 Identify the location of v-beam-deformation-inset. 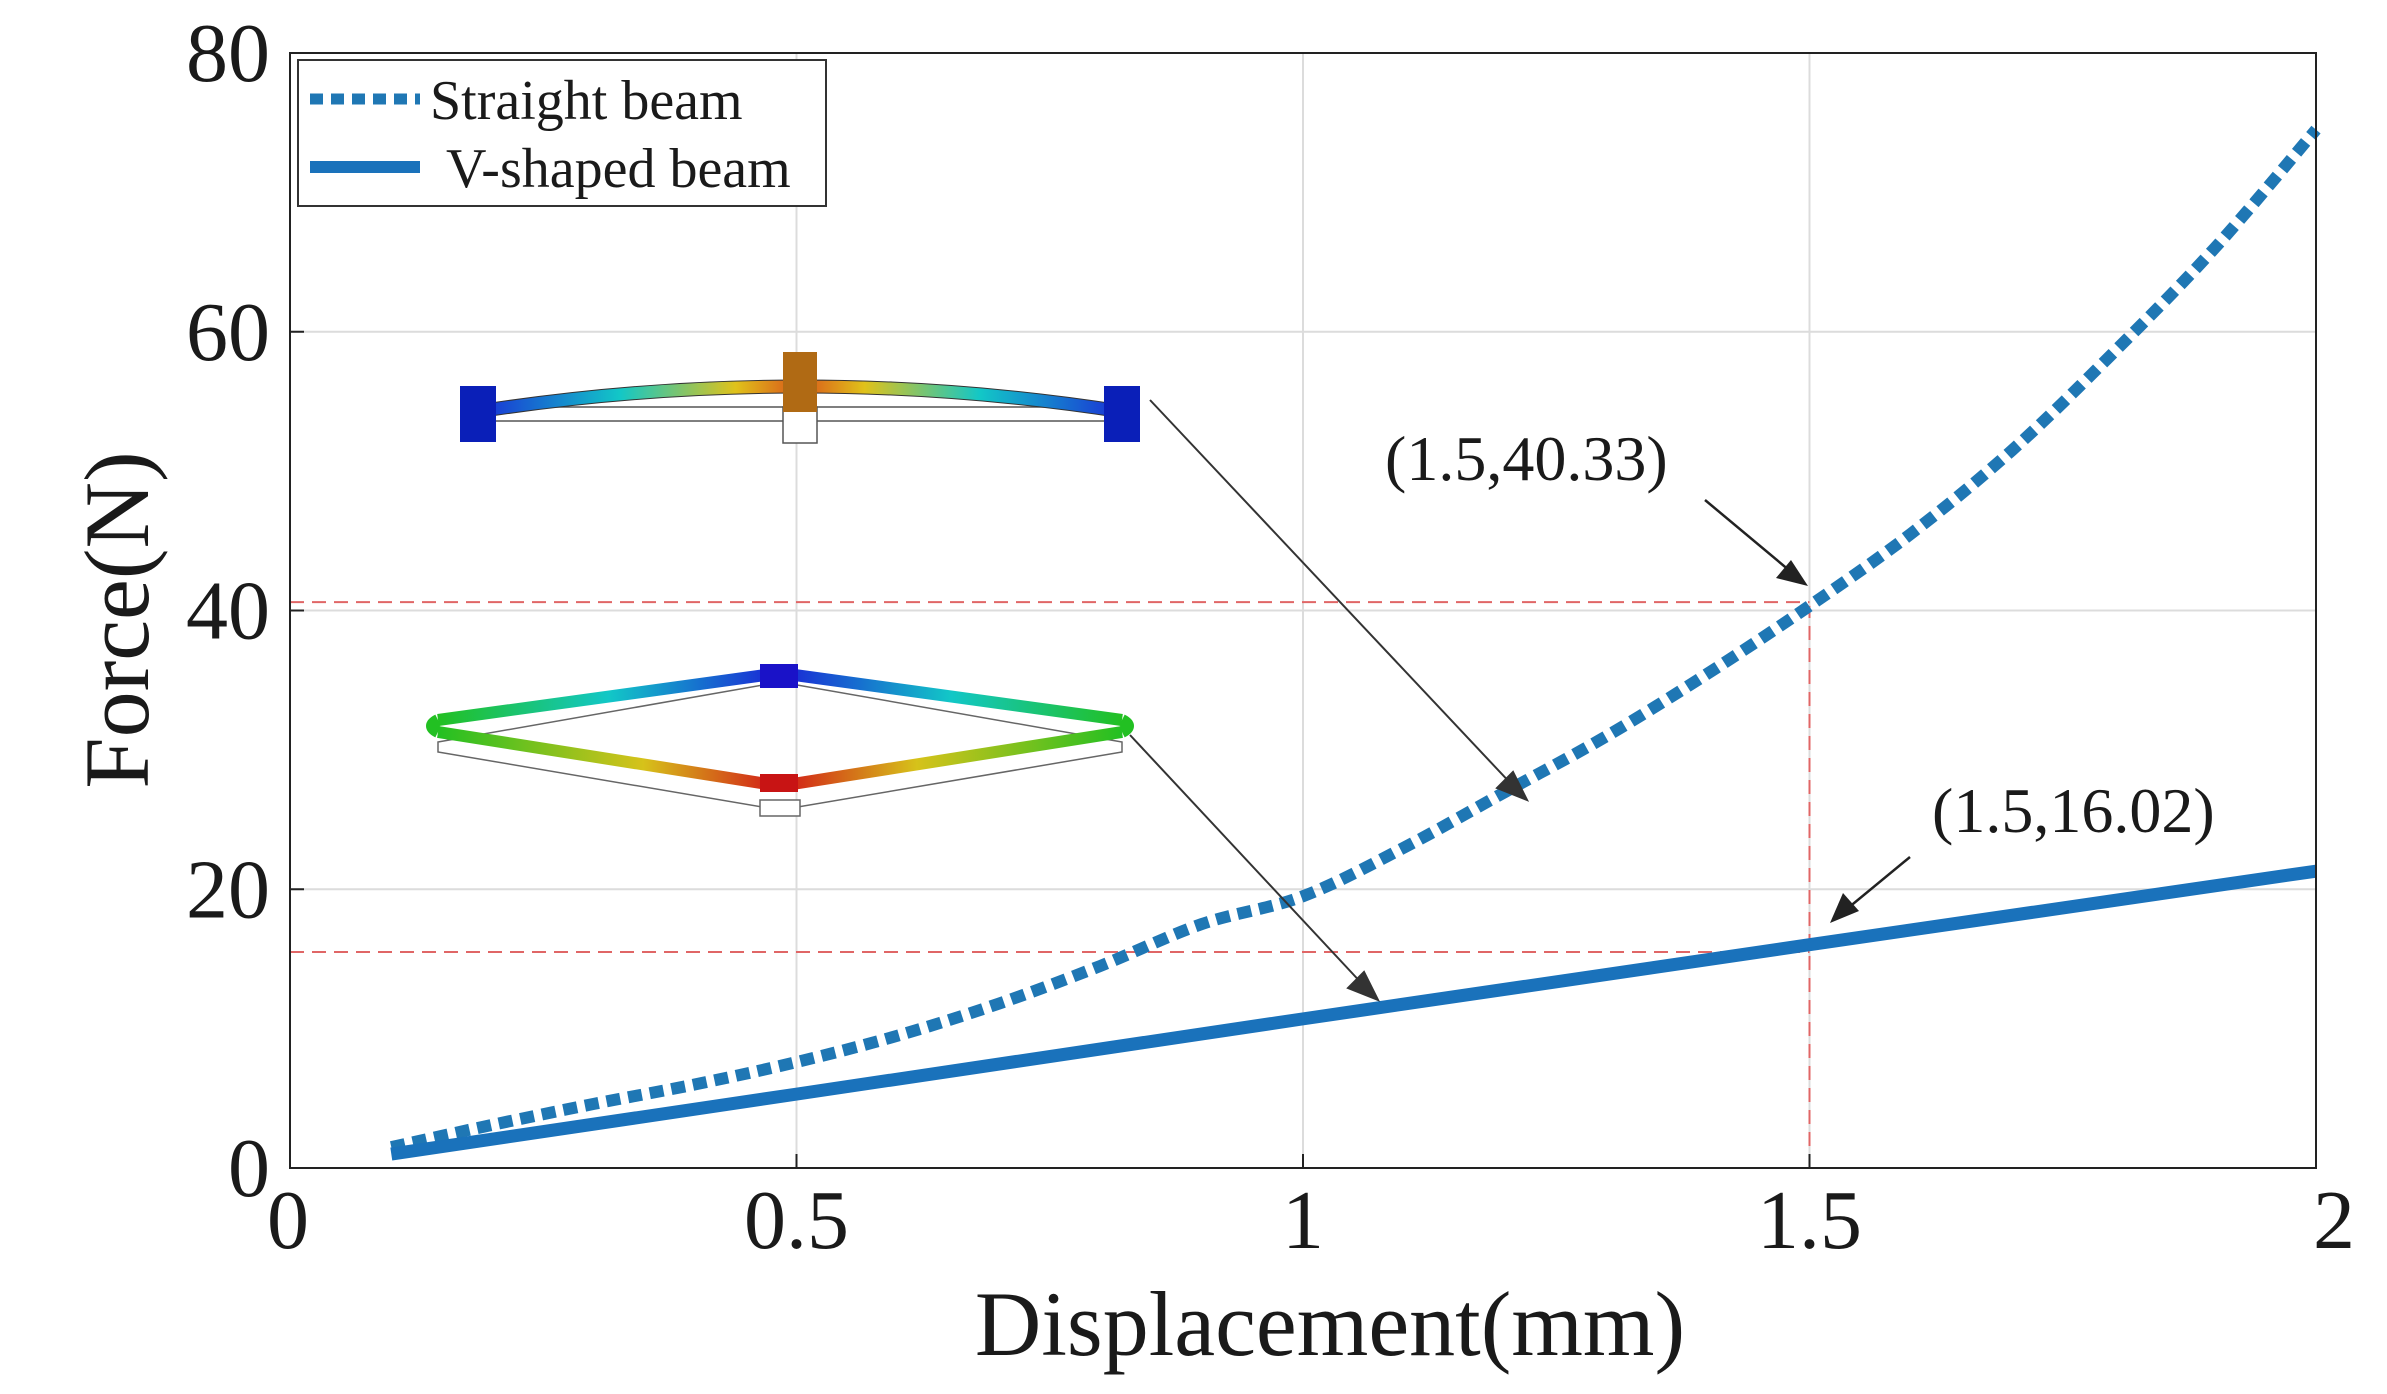
(780, 740).